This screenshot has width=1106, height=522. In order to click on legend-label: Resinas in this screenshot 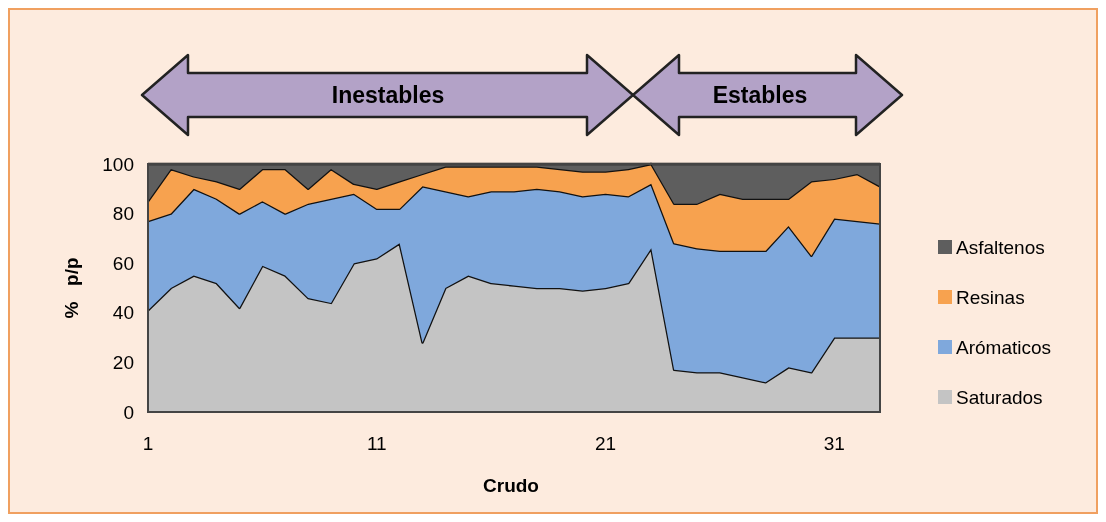, I will do `click(990, 297)`.